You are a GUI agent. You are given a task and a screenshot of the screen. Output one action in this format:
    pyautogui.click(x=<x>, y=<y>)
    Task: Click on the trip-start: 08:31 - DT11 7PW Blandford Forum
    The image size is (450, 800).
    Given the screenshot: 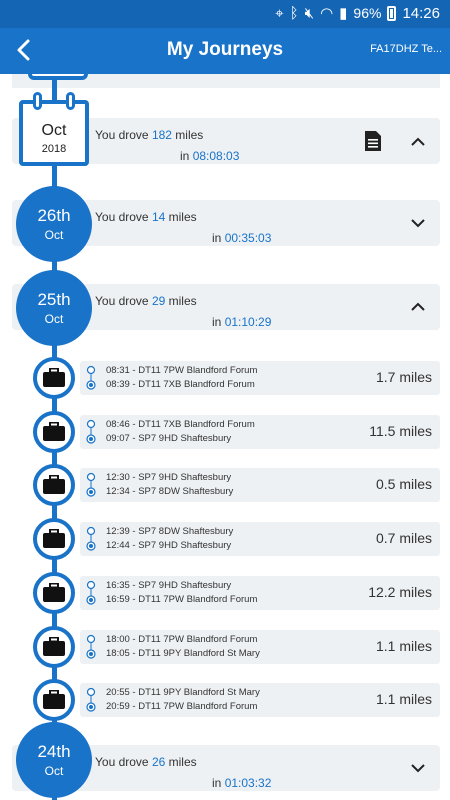 What is the action you would take?
    pyautogui.click(x=182, y=370)
    